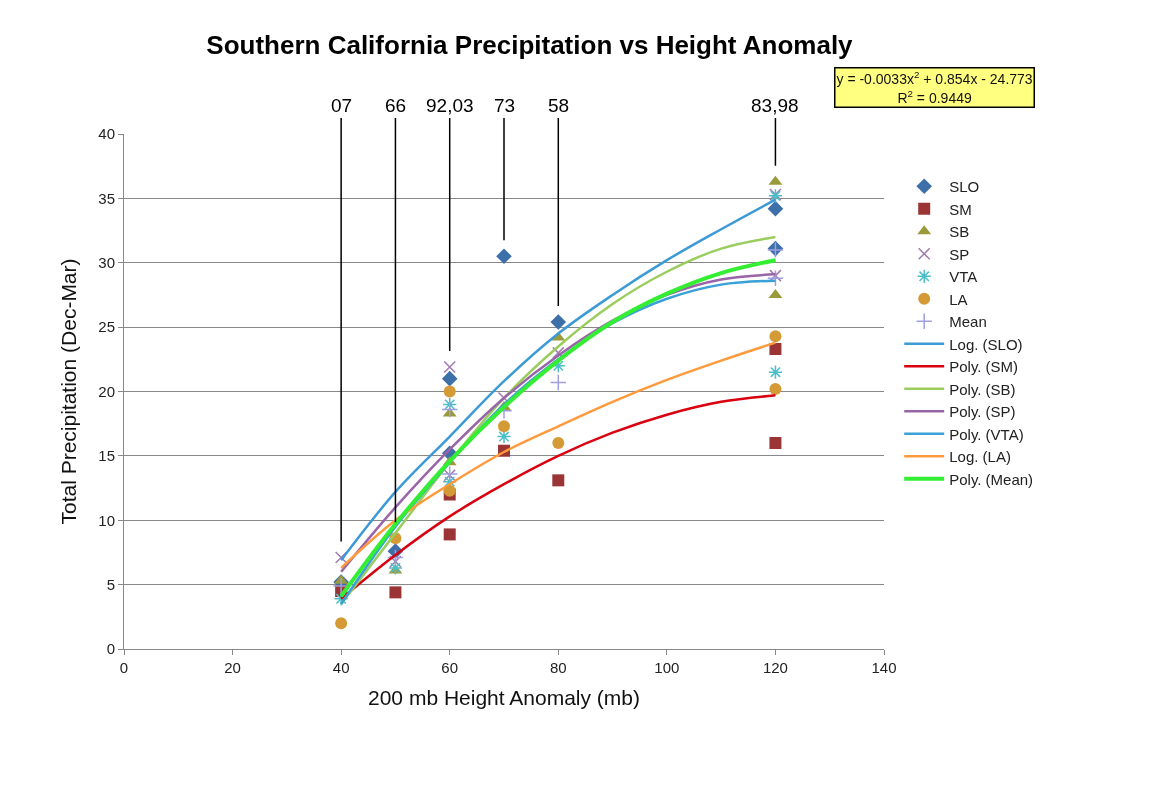 The image size is (1151, 791). I want to click on legend-label: Poly. (VTA), so click(986, 434).